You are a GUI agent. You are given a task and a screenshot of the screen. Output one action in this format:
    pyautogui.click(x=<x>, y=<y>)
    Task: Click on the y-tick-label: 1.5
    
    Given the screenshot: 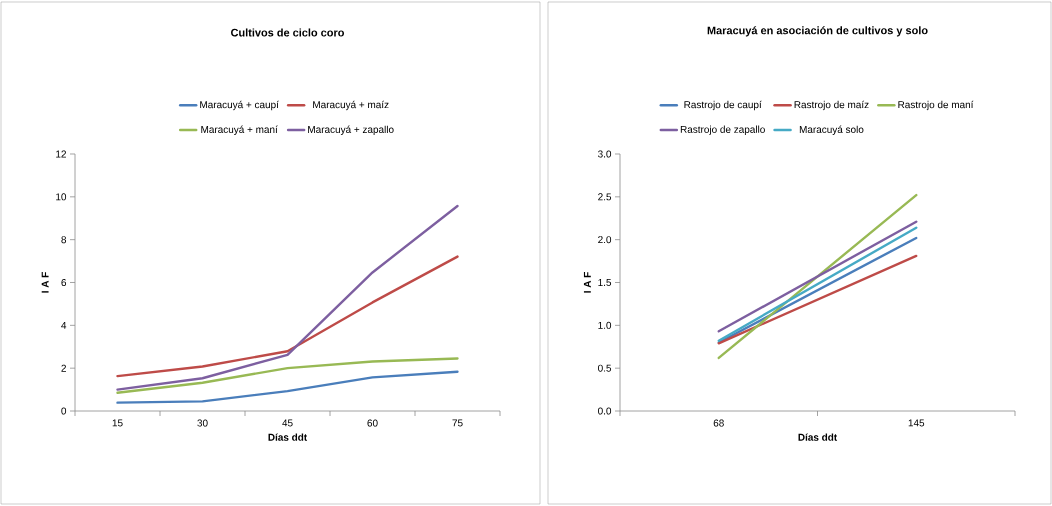 What is the action you would take?
    pyautogui.click(x=605, y=282)
    